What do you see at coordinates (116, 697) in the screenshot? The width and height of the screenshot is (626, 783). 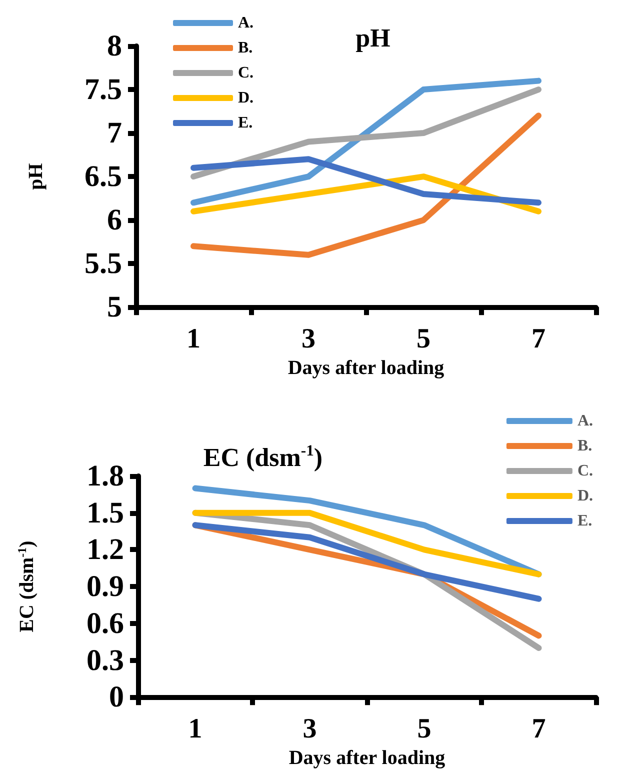 I see `y-tick-label: 0` at bounding box center [116, 697].